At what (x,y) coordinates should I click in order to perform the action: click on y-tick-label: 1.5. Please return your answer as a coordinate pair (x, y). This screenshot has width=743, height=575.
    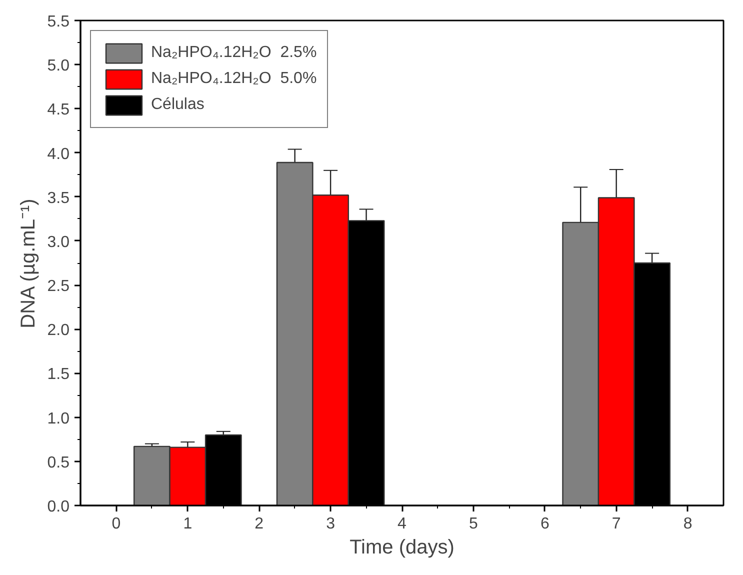
    Looking at the image, I should click on (58, 375).